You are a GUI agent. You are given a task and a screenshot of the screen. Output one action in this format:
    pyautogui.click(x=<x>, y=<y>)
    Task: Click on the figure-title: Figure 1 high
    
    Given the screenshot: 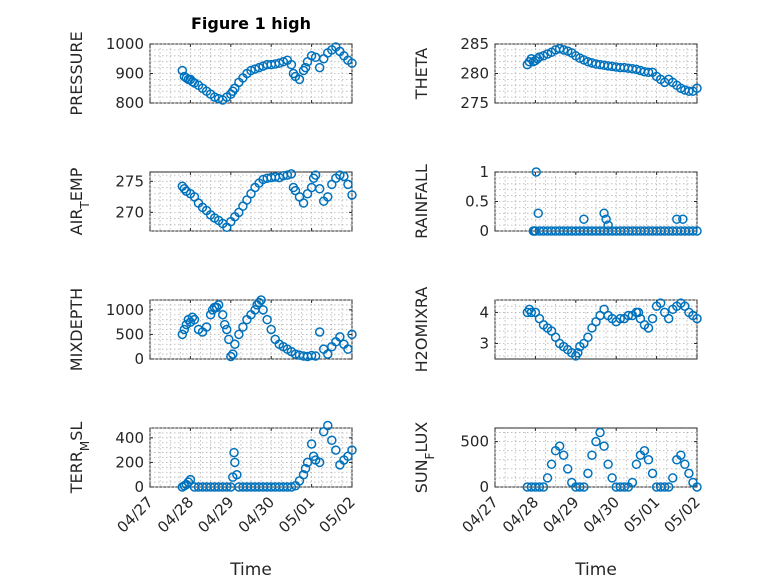 What is the action you would take?
    pyautogui.click(x=251, y=23)
    